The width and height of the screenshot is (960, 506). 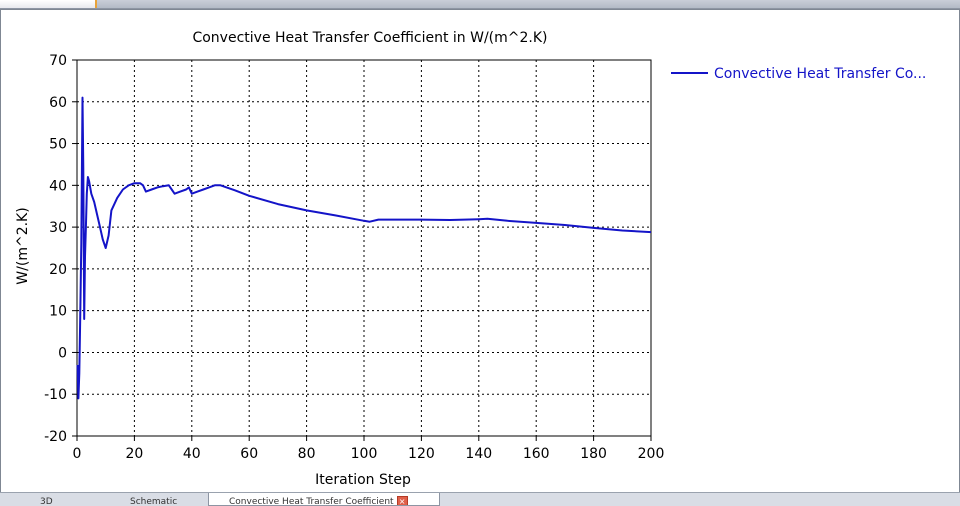 I want to click on close-icon: ×, so click(x=402, y=500).